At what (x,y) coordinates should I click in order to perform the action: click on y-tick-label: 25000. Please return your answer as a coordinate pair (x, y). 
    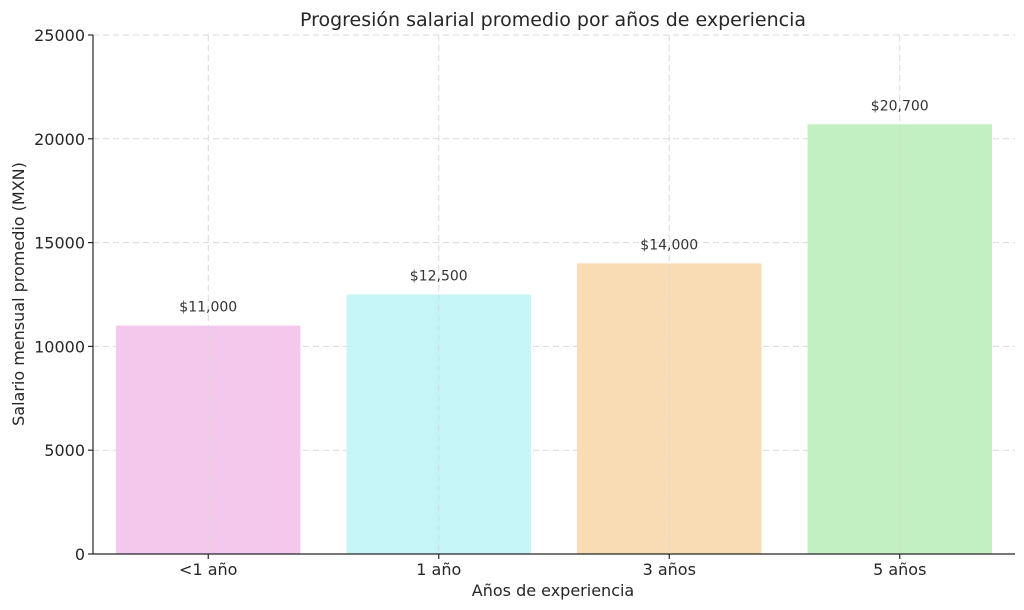
    Looking at the image, I should click on (59, 35).